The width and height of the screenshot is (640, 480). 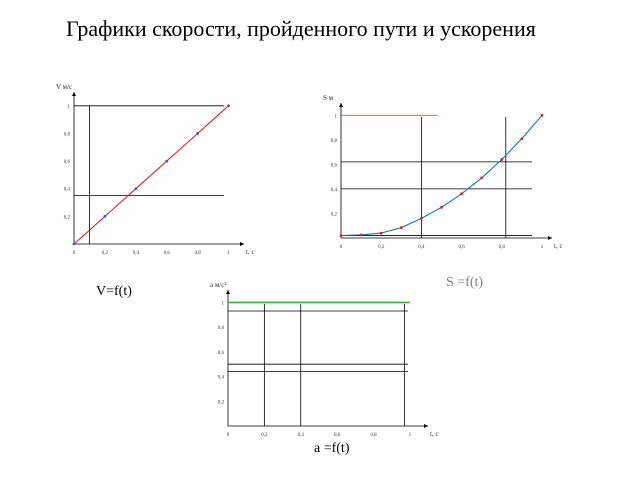 What do you see at coordinates (332, 448) in the screenshot?
I see `acceleration-caption: a =f(t)` at bounding box center [332, 448].